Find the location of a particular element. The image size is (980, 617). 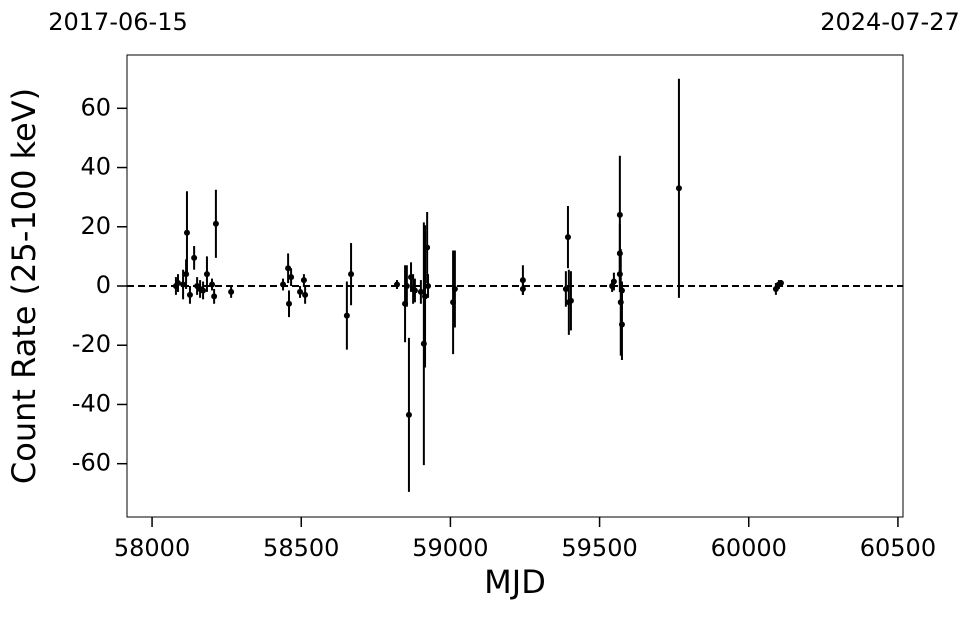

y-tick-label: -40 is located at coordinates (91, 403).